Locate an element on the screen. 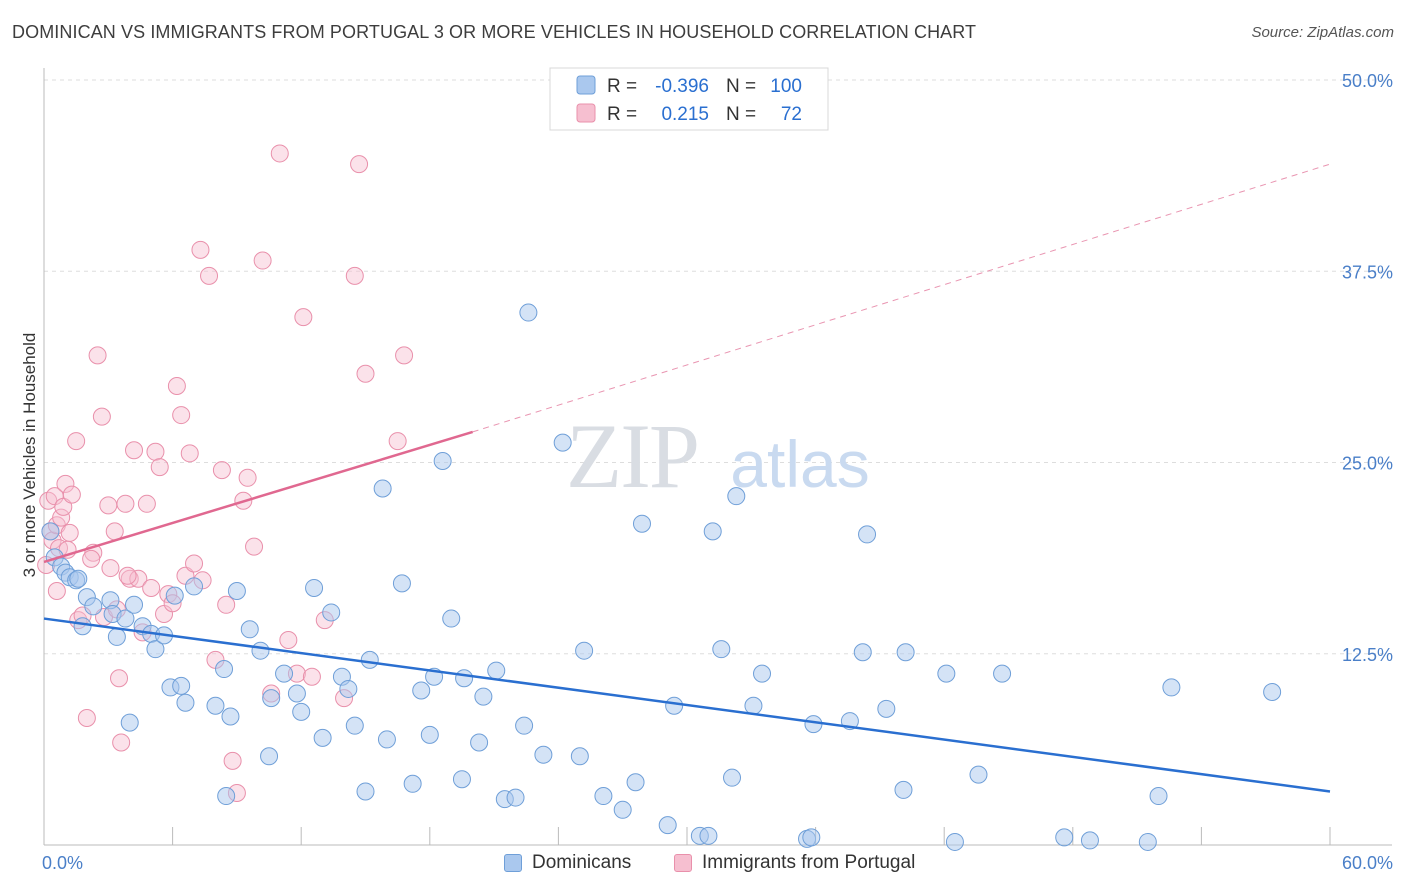 The height and width of the screenshot is (892, 1406). bottom-legend-swatch-dominicans is located at coordinates (513, 863).